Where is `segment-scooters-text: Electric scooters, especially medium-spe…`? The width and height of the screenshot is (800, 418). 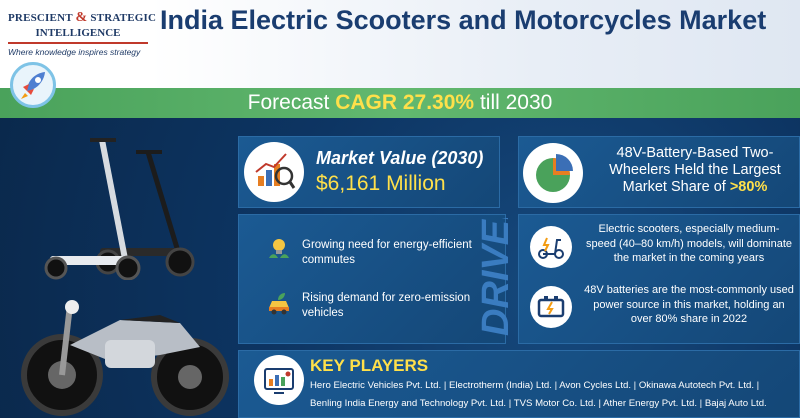 segment-scooters-text: Electric scooters, especially medium-spe… is located at coordinates (689, 243).